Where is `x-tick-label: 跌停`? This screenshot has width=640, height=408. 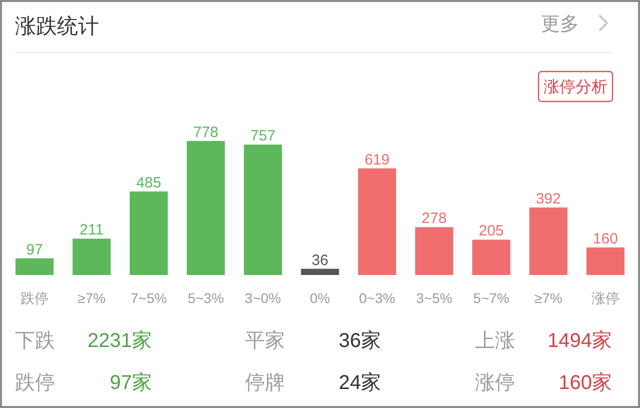
x-tick-label: 跌停 is located at coordinates (34, 298).